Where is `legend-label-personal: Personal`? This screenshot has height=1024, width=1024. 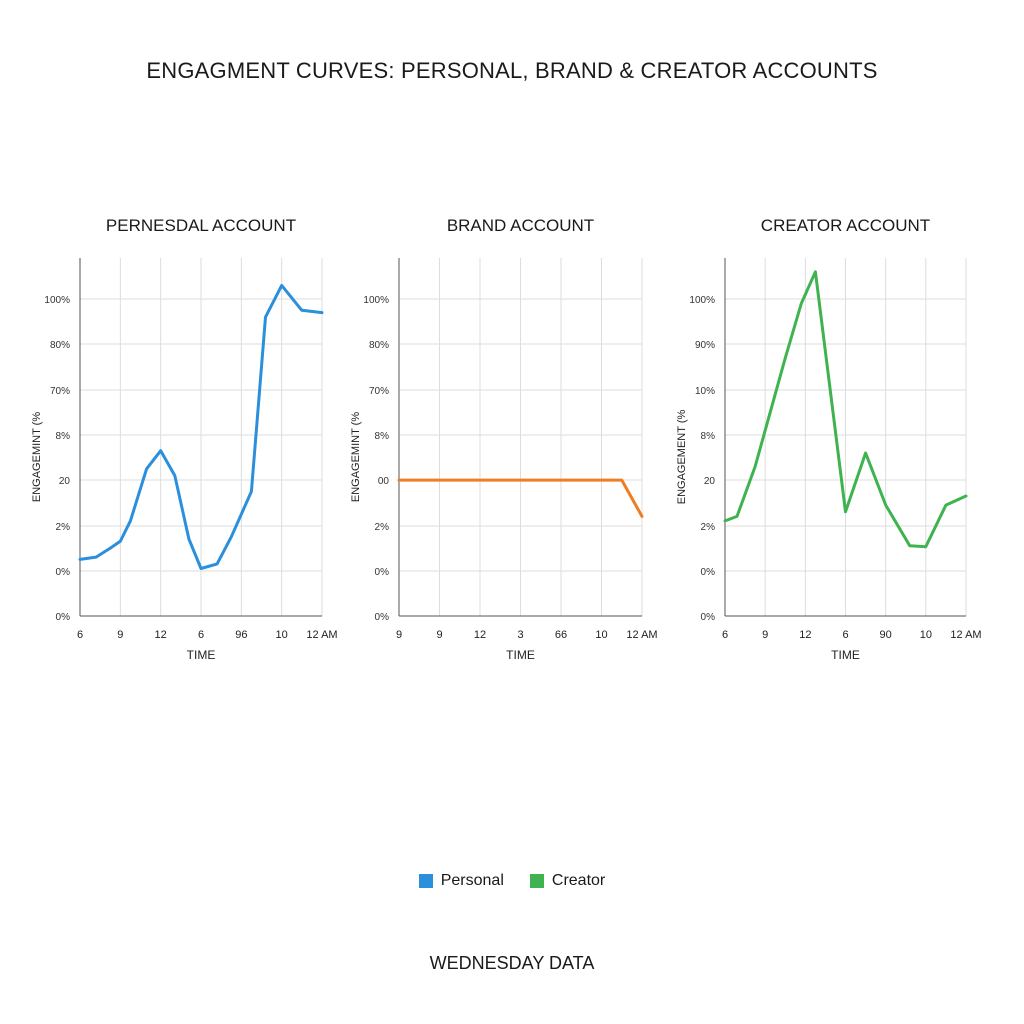
legend-label-personal: Personal is located at coordinates (472, 880).